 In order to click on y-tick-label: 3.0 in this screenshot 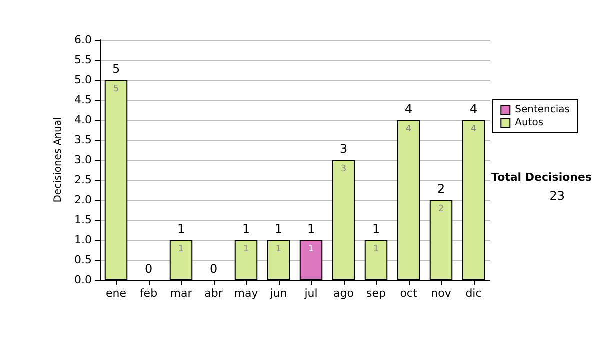, I will do `click(83, 160)`.